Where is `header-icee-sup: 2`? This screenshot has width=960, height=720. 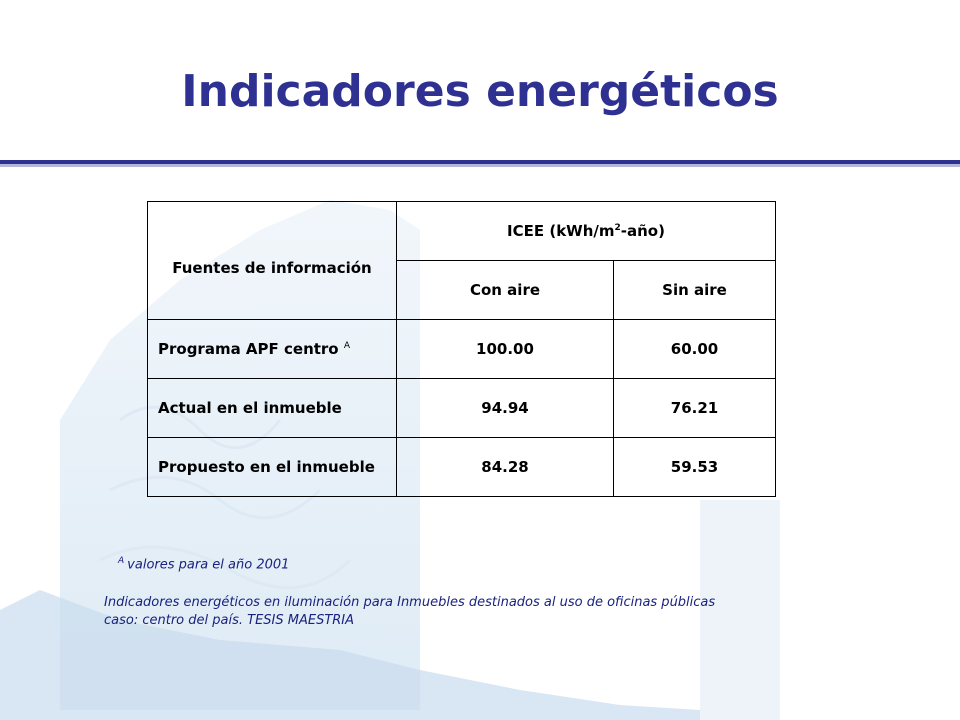
header-icee-sup: 2 is located at coordinates (617, 228).